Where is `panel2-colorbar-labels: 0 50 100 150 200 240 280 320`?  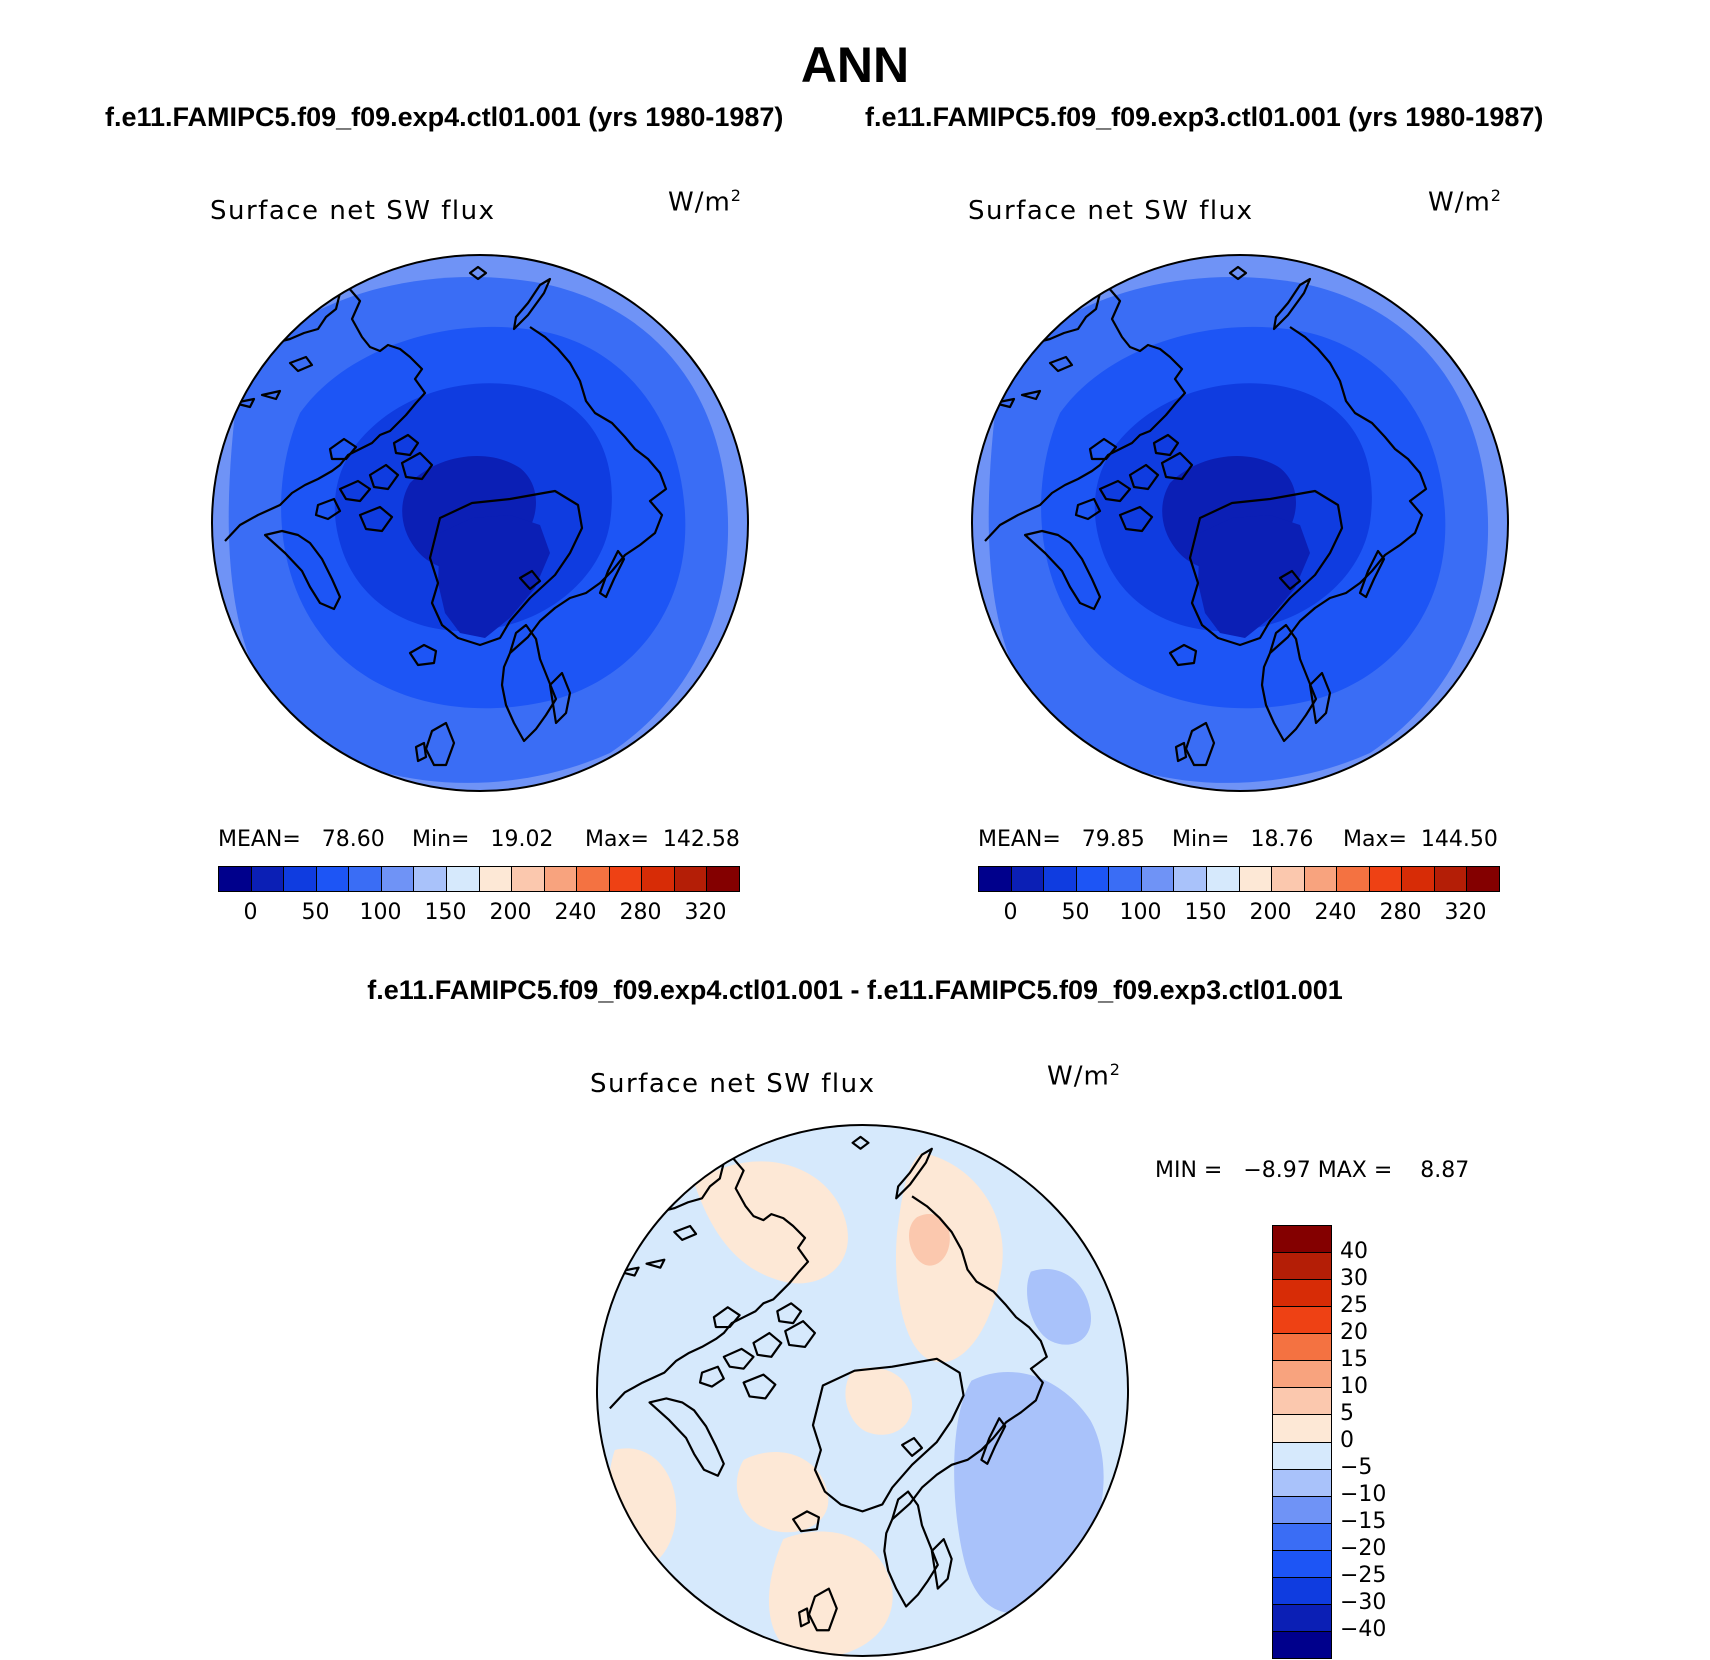
panel2-colorbar-labels: 0 50 100 150 200 240 280 320 is located at coordinates (1238, 913).